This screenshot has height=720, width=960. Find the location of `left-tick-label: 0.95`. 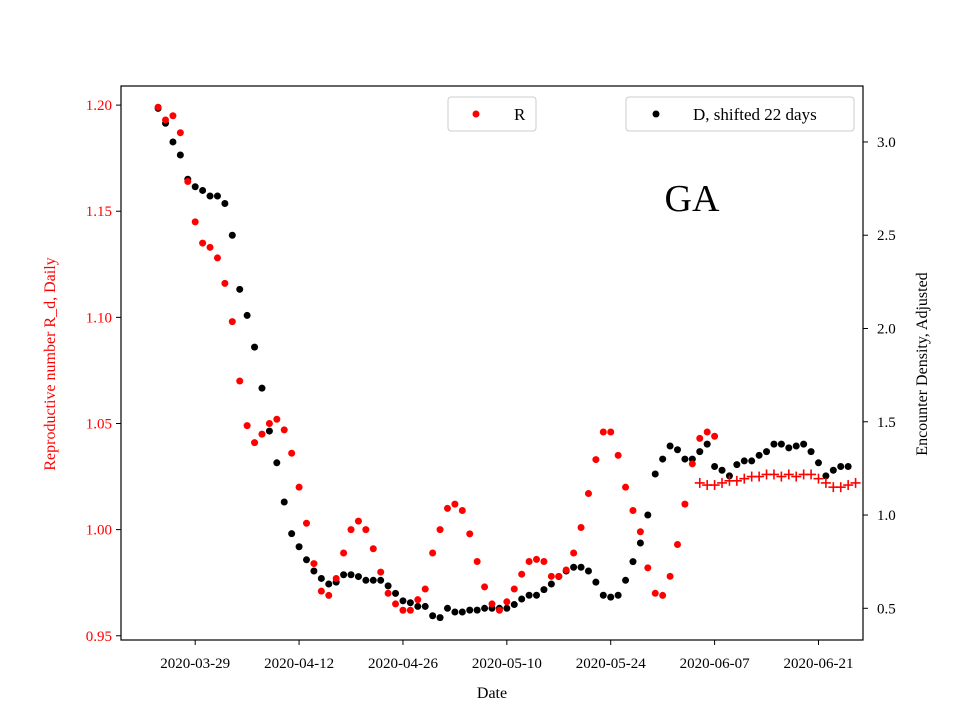

left-tick-label: 0.95 is located at coordinates (99, 637).